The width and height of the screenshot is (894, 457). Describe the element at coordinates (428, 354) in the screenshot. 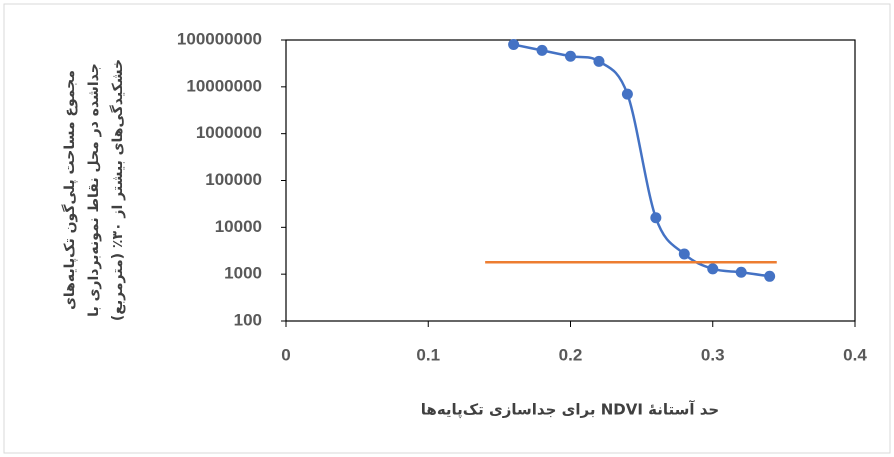

I see `x-tick-label: 0.1` at that location.